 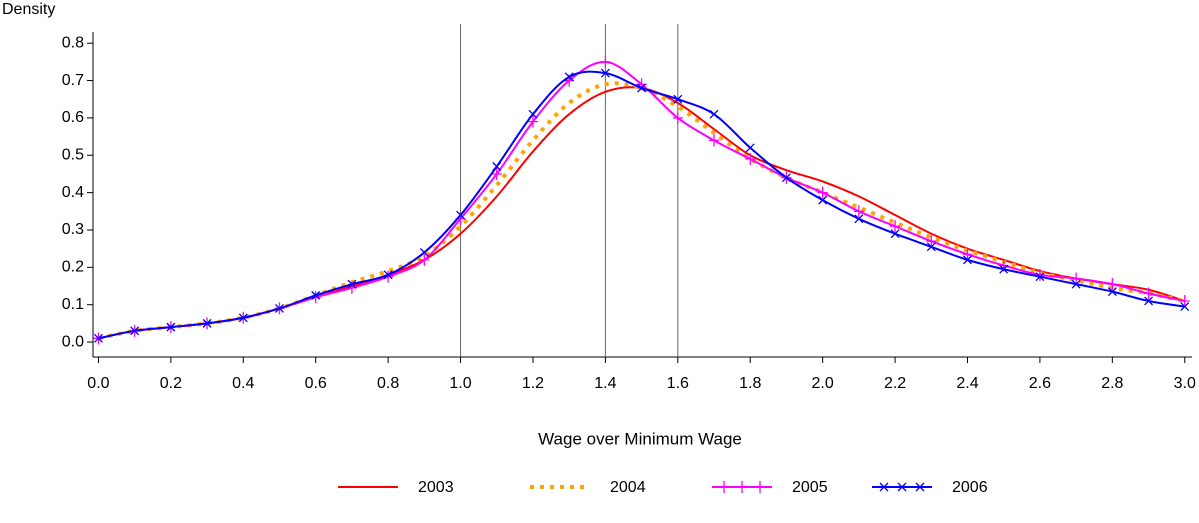 I want to click on y-tick-label: 0.3, so click(x=73, y=229).